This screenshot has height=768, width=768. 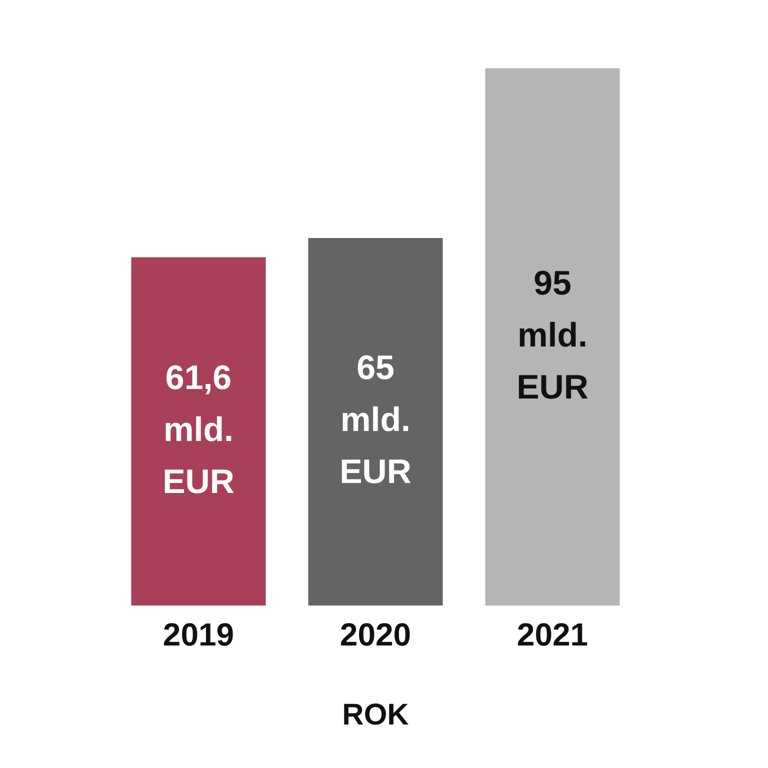 I want to click on data-label: 61,6 mld. EUR, so click(x=198, y=429).